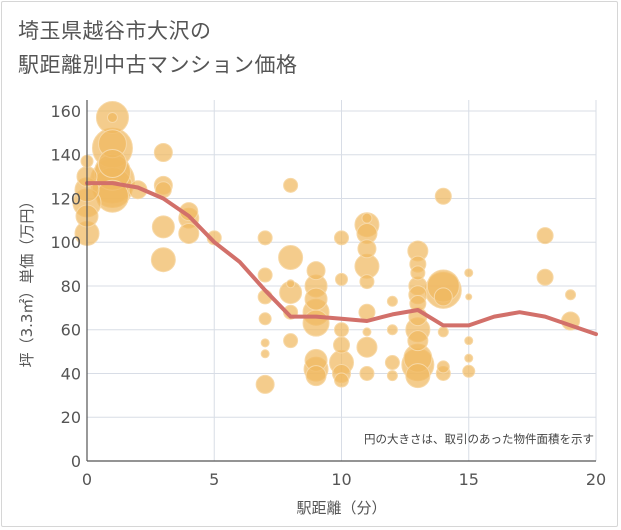 The width and height of the screenshot is (621, 530). I want to click on y-tick-label: 0, so click(76, 461).